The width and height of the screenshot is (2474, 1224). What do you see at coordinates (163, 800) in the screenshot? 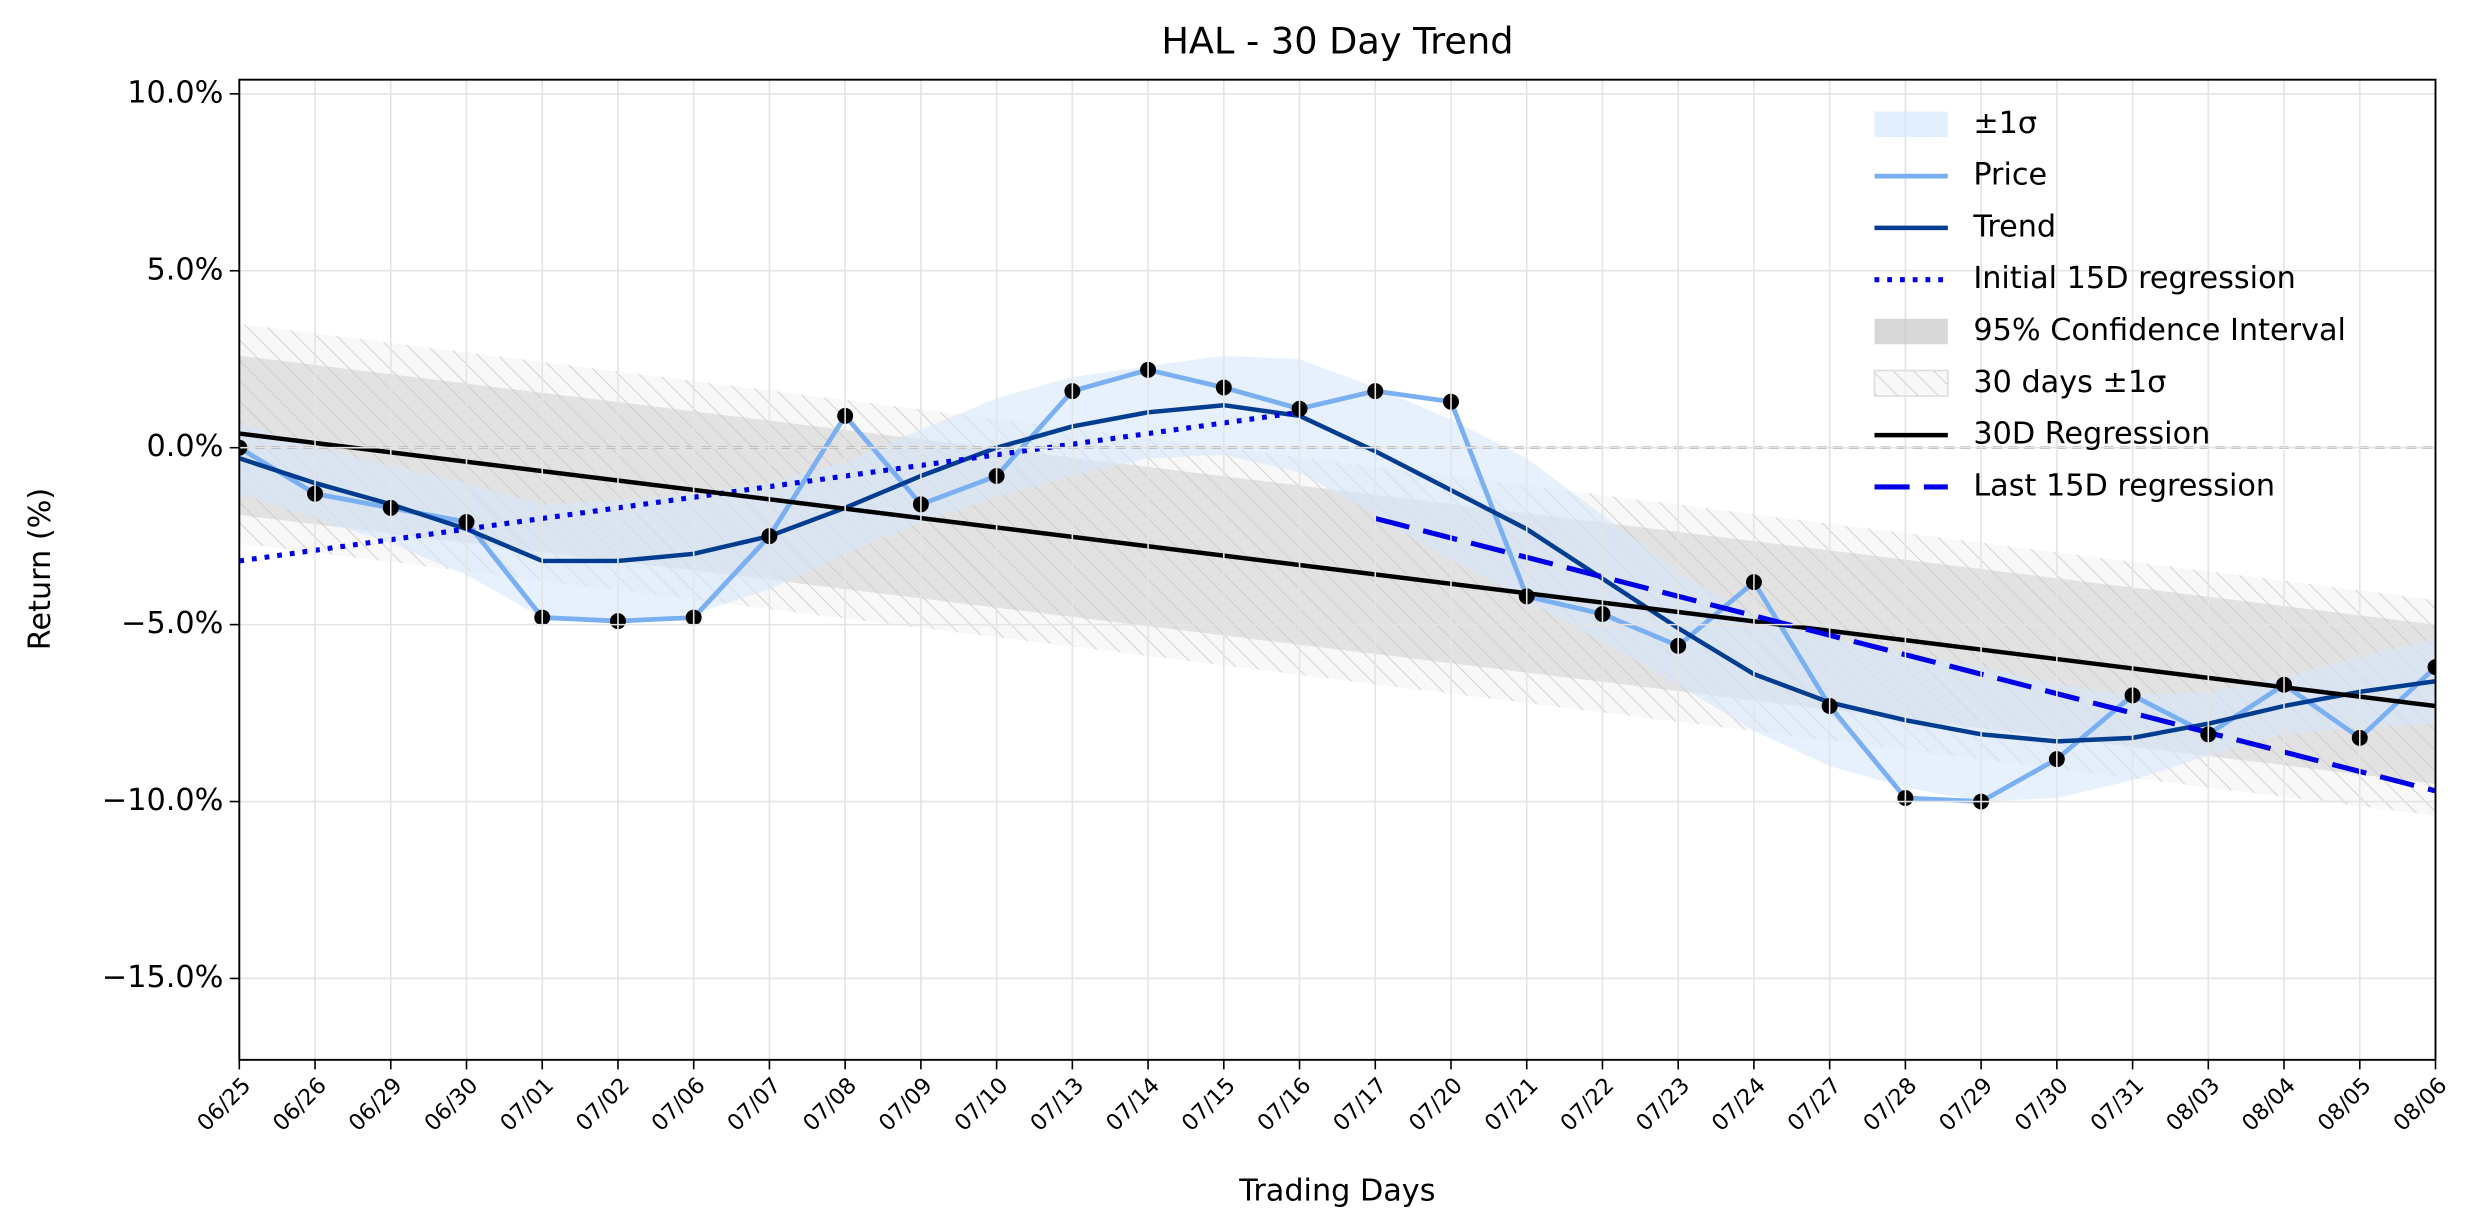
I see `y-tick-label: −10.0%` at bounding box center [163, 800].